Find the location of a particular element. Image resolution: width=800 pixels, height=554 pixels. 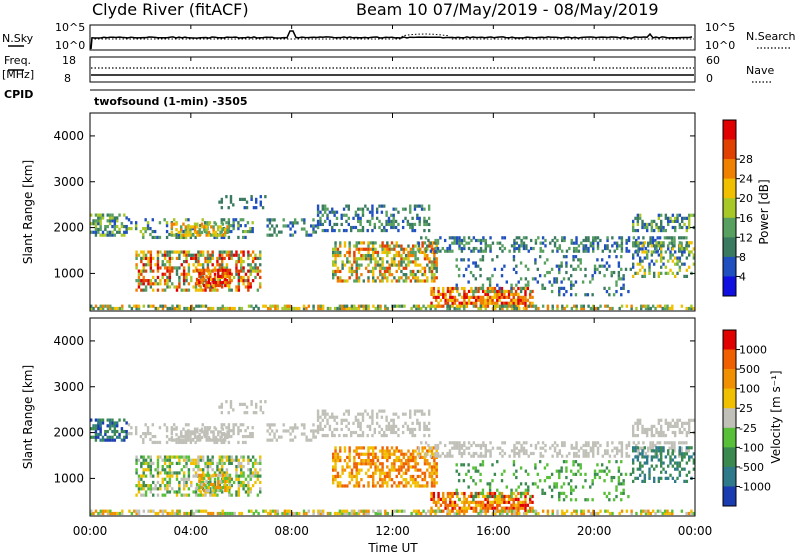

colorbar-tick-label: 24 is located at coordinates (746, 179).